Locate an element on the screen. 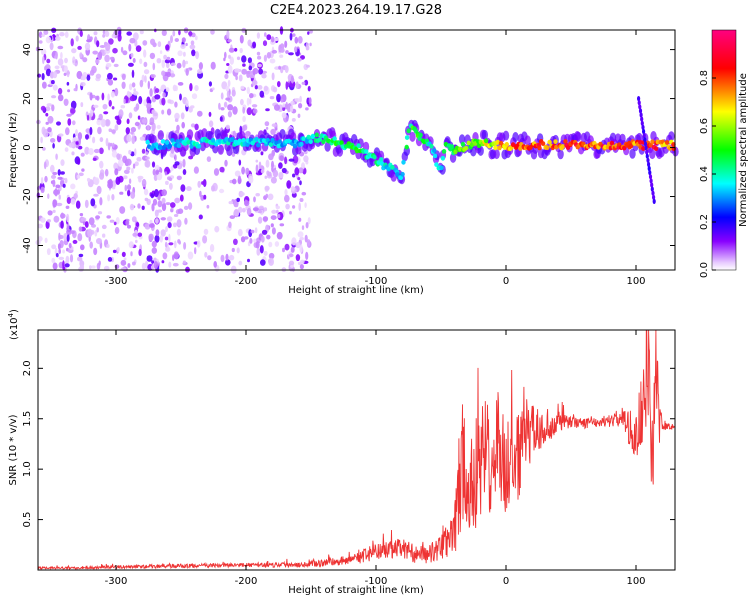 The width and height of the screenshot is (750, 600). colorbar-label: Normalized spectral amplitude is located at coordinates (743, 150).